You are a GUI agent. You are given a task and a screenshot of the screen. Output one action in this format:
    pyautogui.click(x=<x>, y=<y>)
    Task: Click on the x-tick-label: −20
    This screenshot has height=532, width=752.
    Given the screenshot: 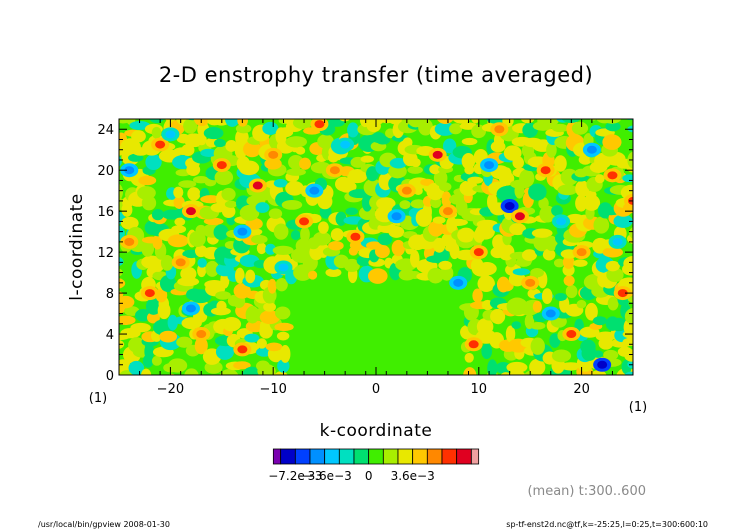 What is the action you would take?
    pyautogui.click(x=170, y=389)
    